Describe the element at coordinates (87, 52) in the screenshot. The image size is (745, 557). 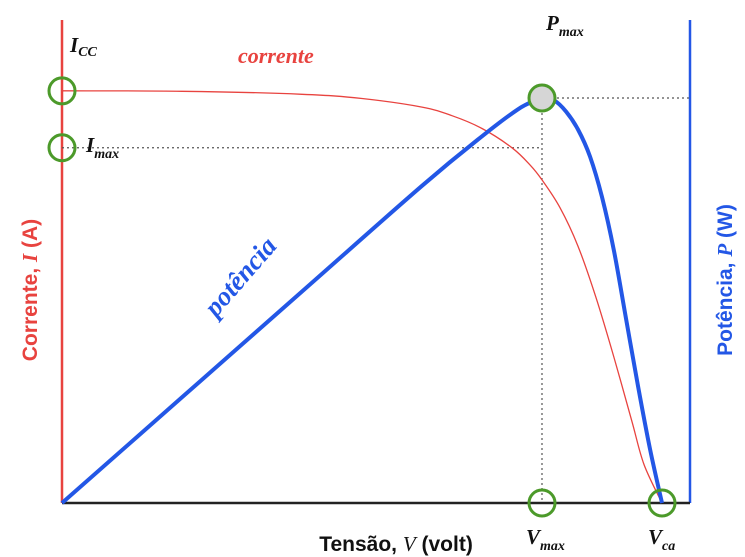
I see `isc-label-sub: CC` at that location.